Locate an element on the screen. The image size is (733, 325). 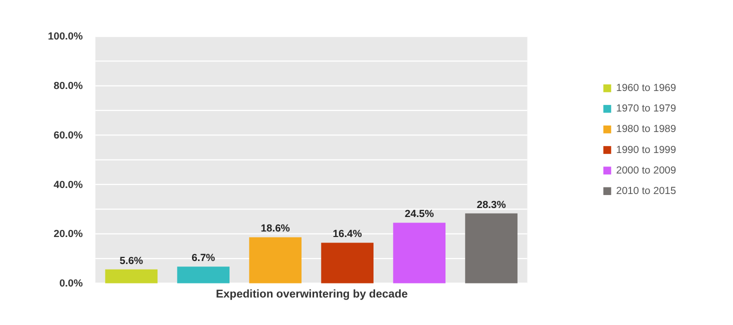
legend-label: 2000 to 2009 is located at coordinates (646, 170).